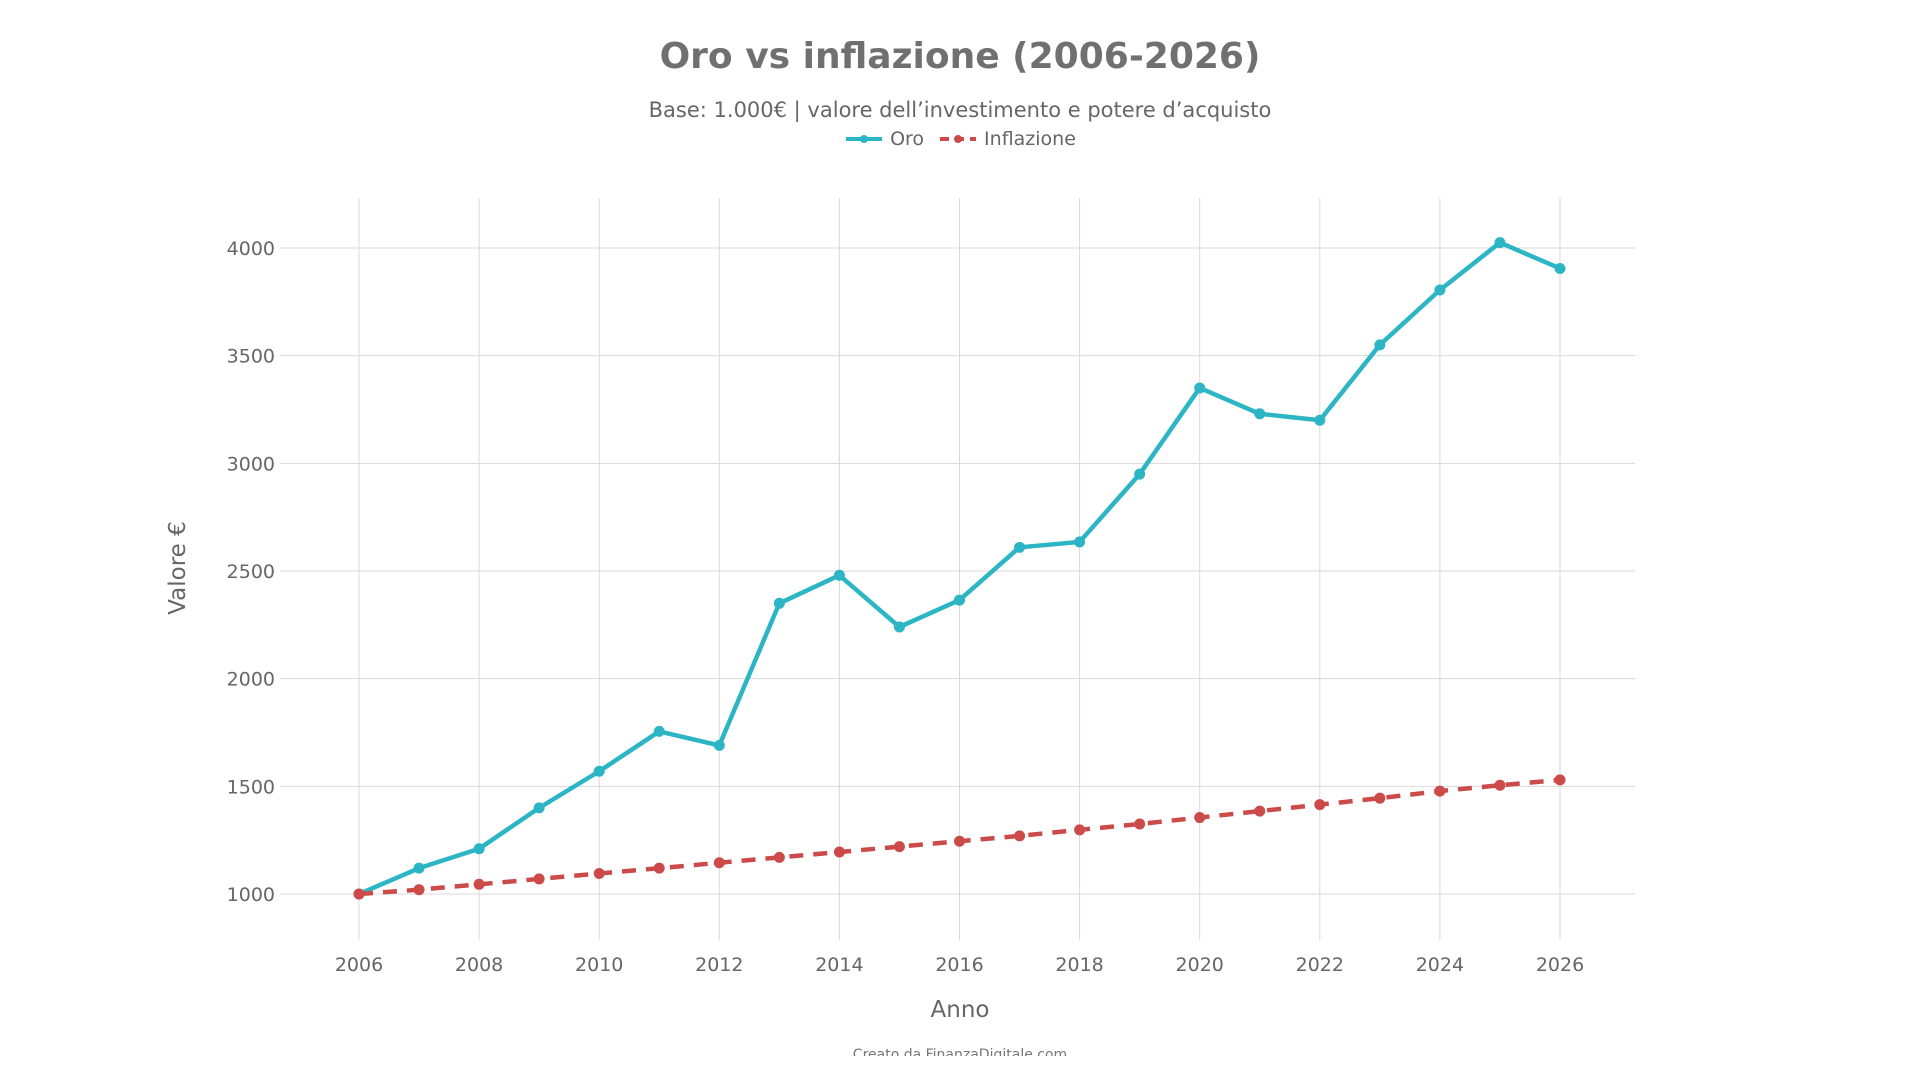 This screenshot has width=1920, height=1080. I want to click on y-tick-label: 2000, so click(251, 680).